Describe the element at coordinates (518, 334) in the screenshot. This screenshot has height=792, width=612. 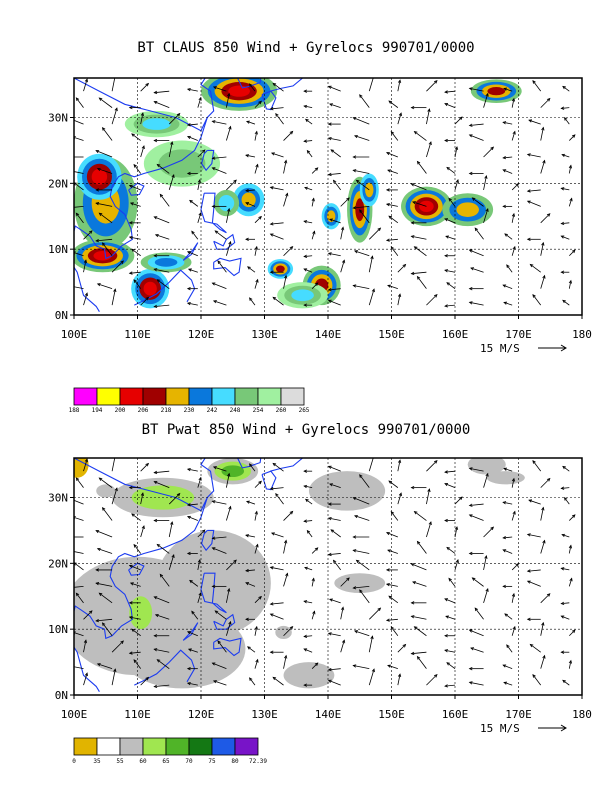
I see `x-tick-label: 170E` at that location.